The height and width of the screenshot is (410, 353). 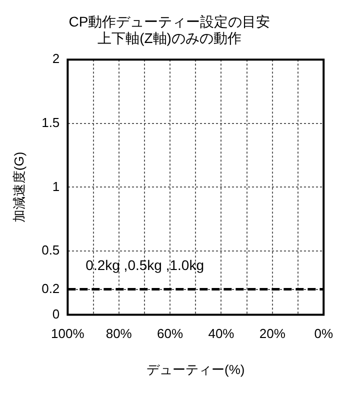 I want to click on x-tick-label: 60%, so click(x=170, y=334).